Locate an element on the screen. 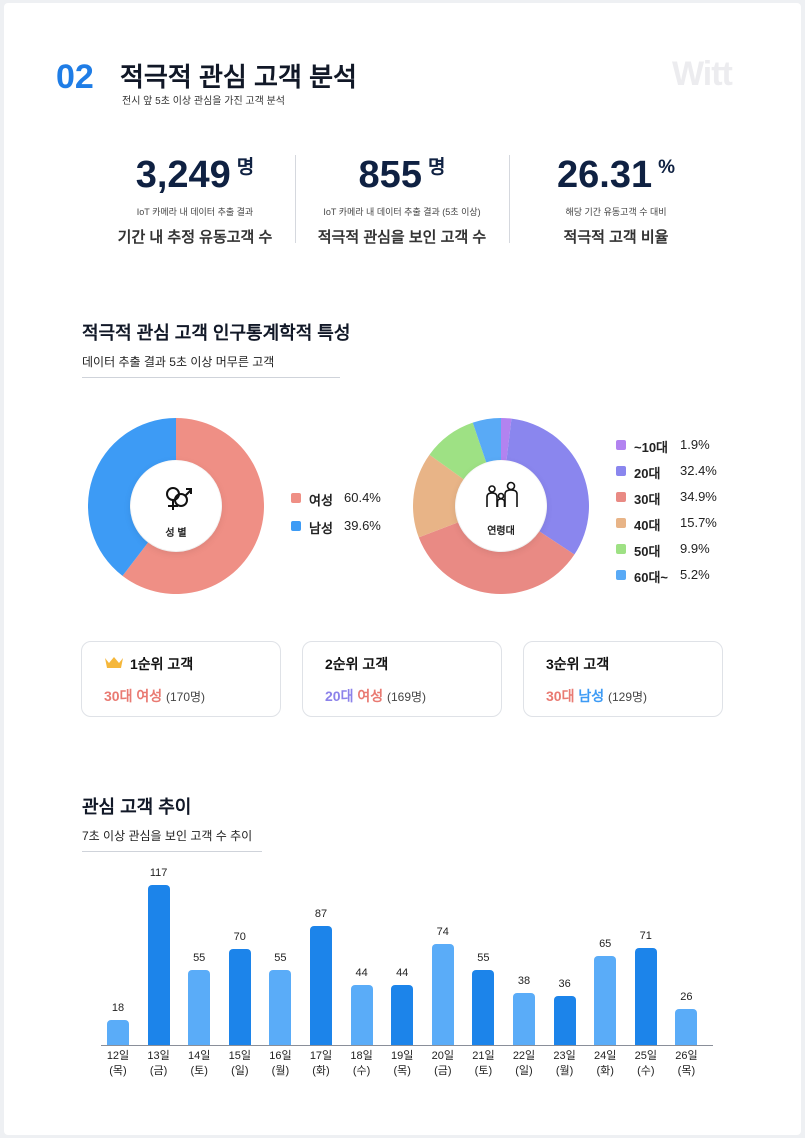 The width and height of the screenshot is (805, 1138). bar-value-label: 18 is located at coordinates (118, 1008).